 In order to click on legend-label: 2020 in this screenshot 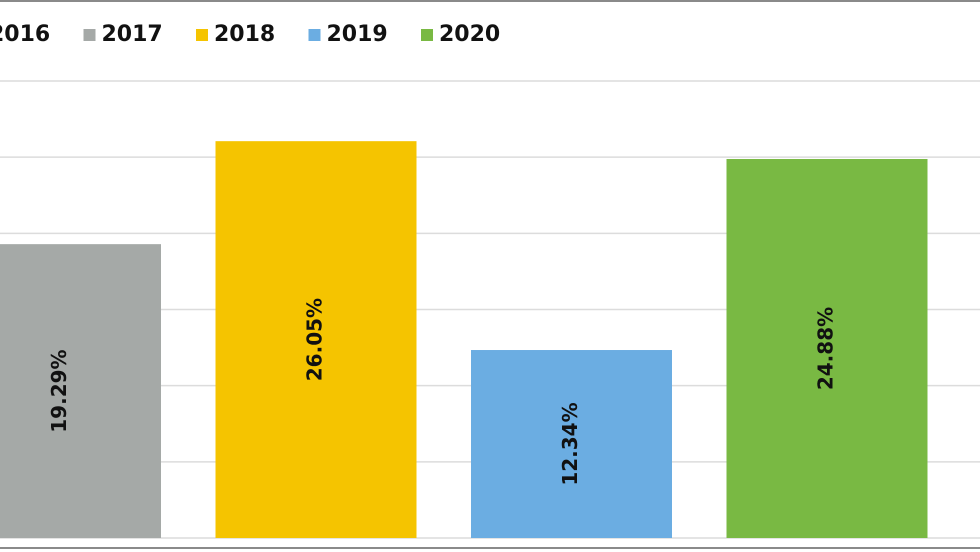, I will do `click(469, 34)`.